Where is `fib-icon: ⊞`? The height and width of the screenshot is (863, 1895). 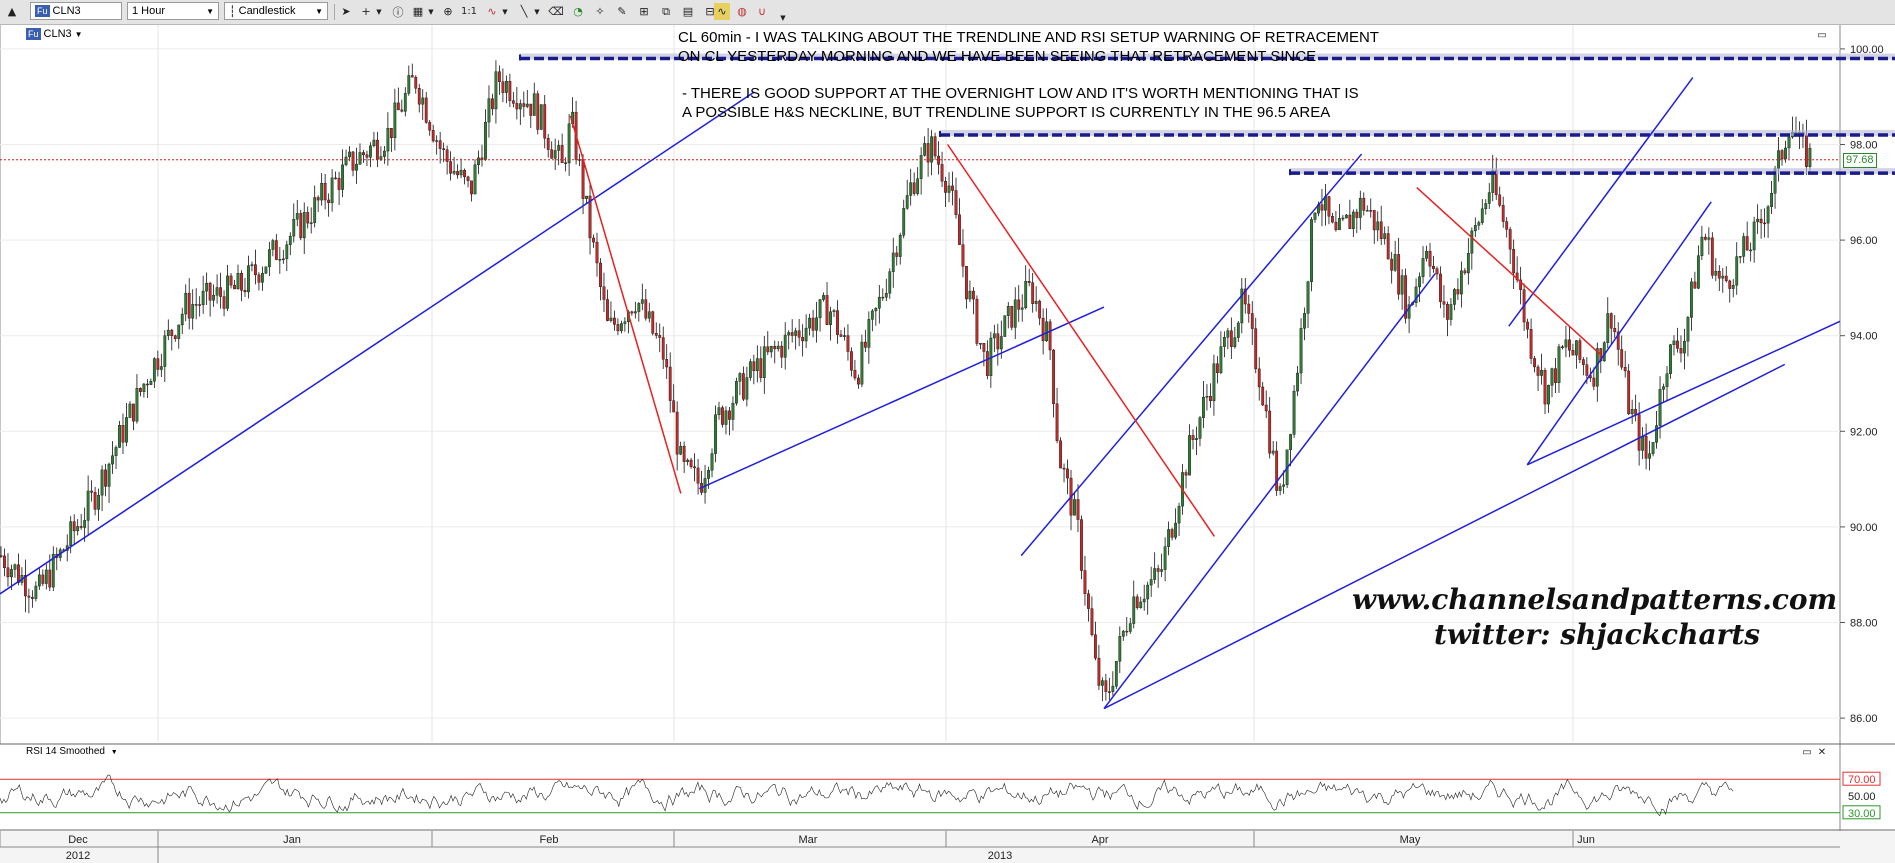
fib-icon: ⊞ is located at coordinates (644, 11).